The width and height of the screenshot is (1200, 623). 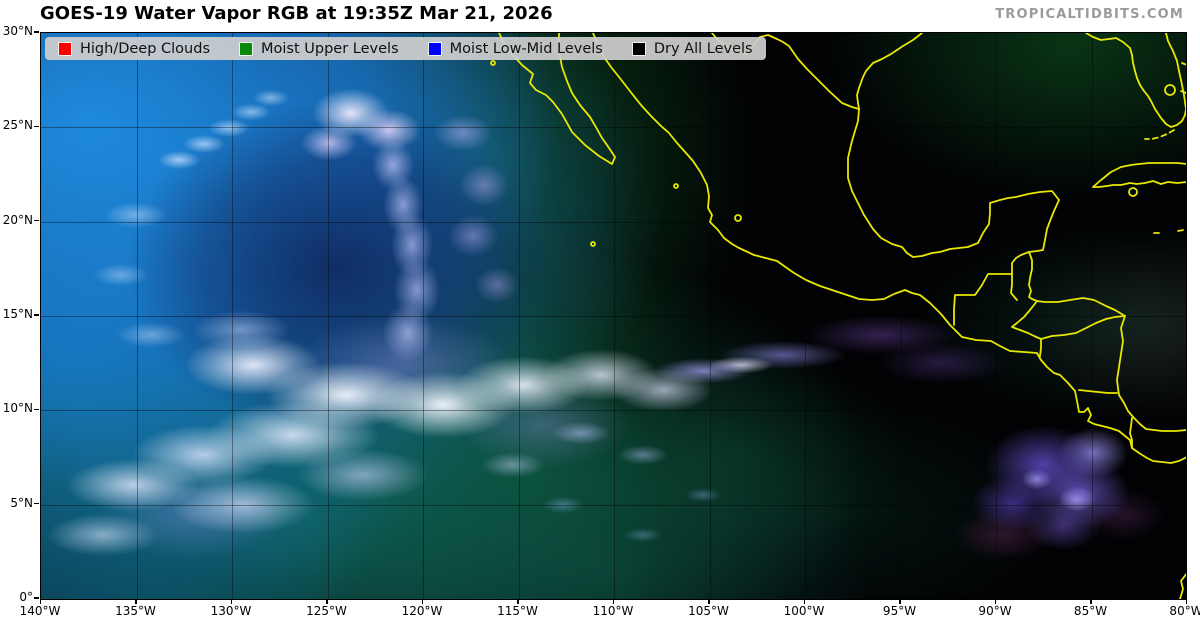 What do you see at coordinates (21, 502) in the screenshot?
I see `lat-tick-label: 5°N` at bounding box center [21, 502].